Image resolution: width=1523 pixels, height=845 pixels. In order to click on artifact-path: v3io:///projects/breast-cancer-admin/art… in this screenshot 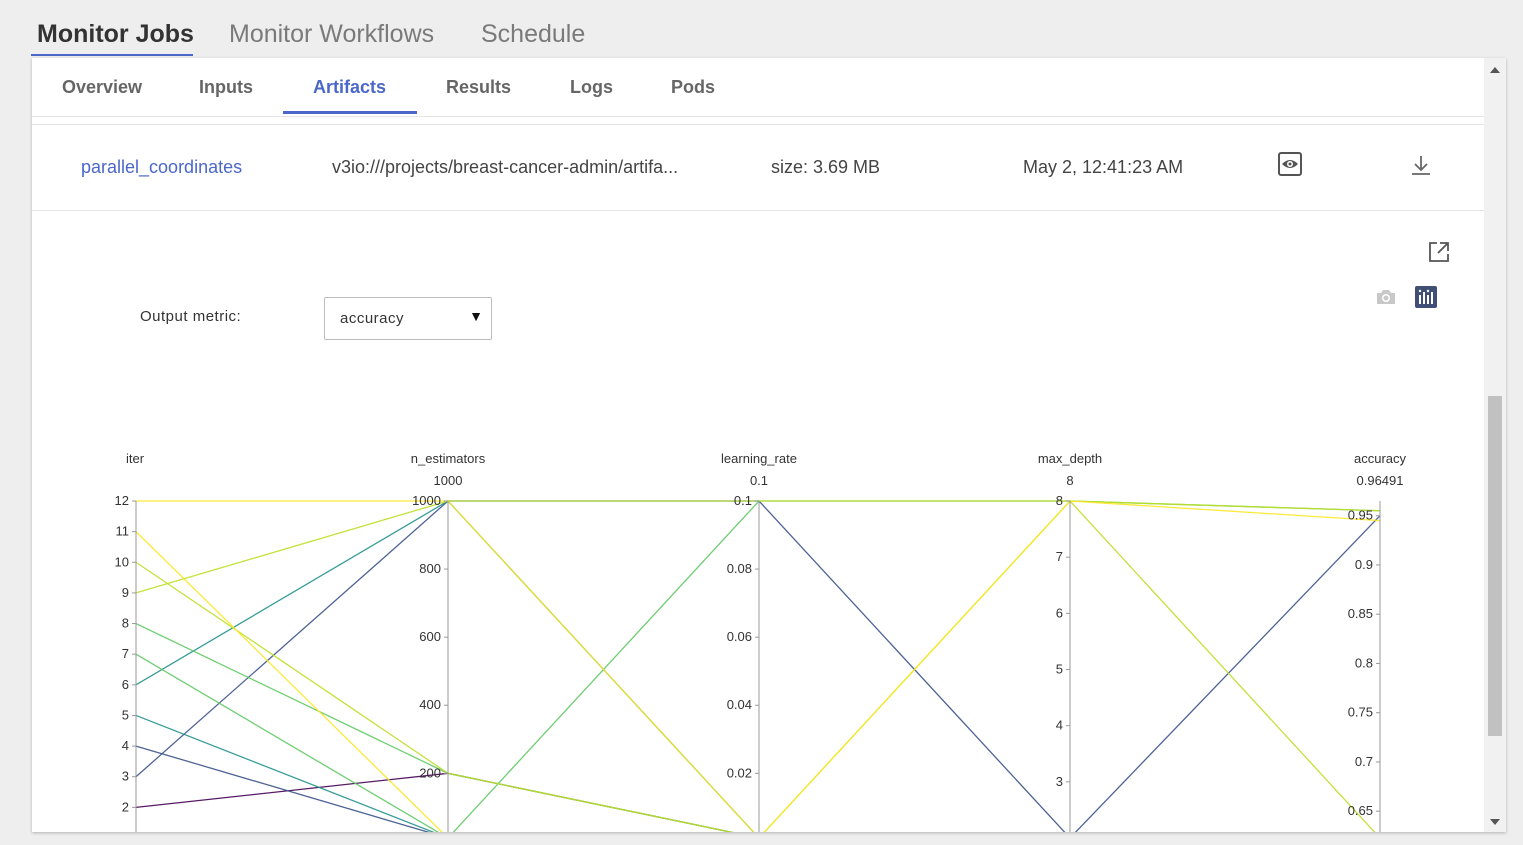, I will do `click(505, 167)`.